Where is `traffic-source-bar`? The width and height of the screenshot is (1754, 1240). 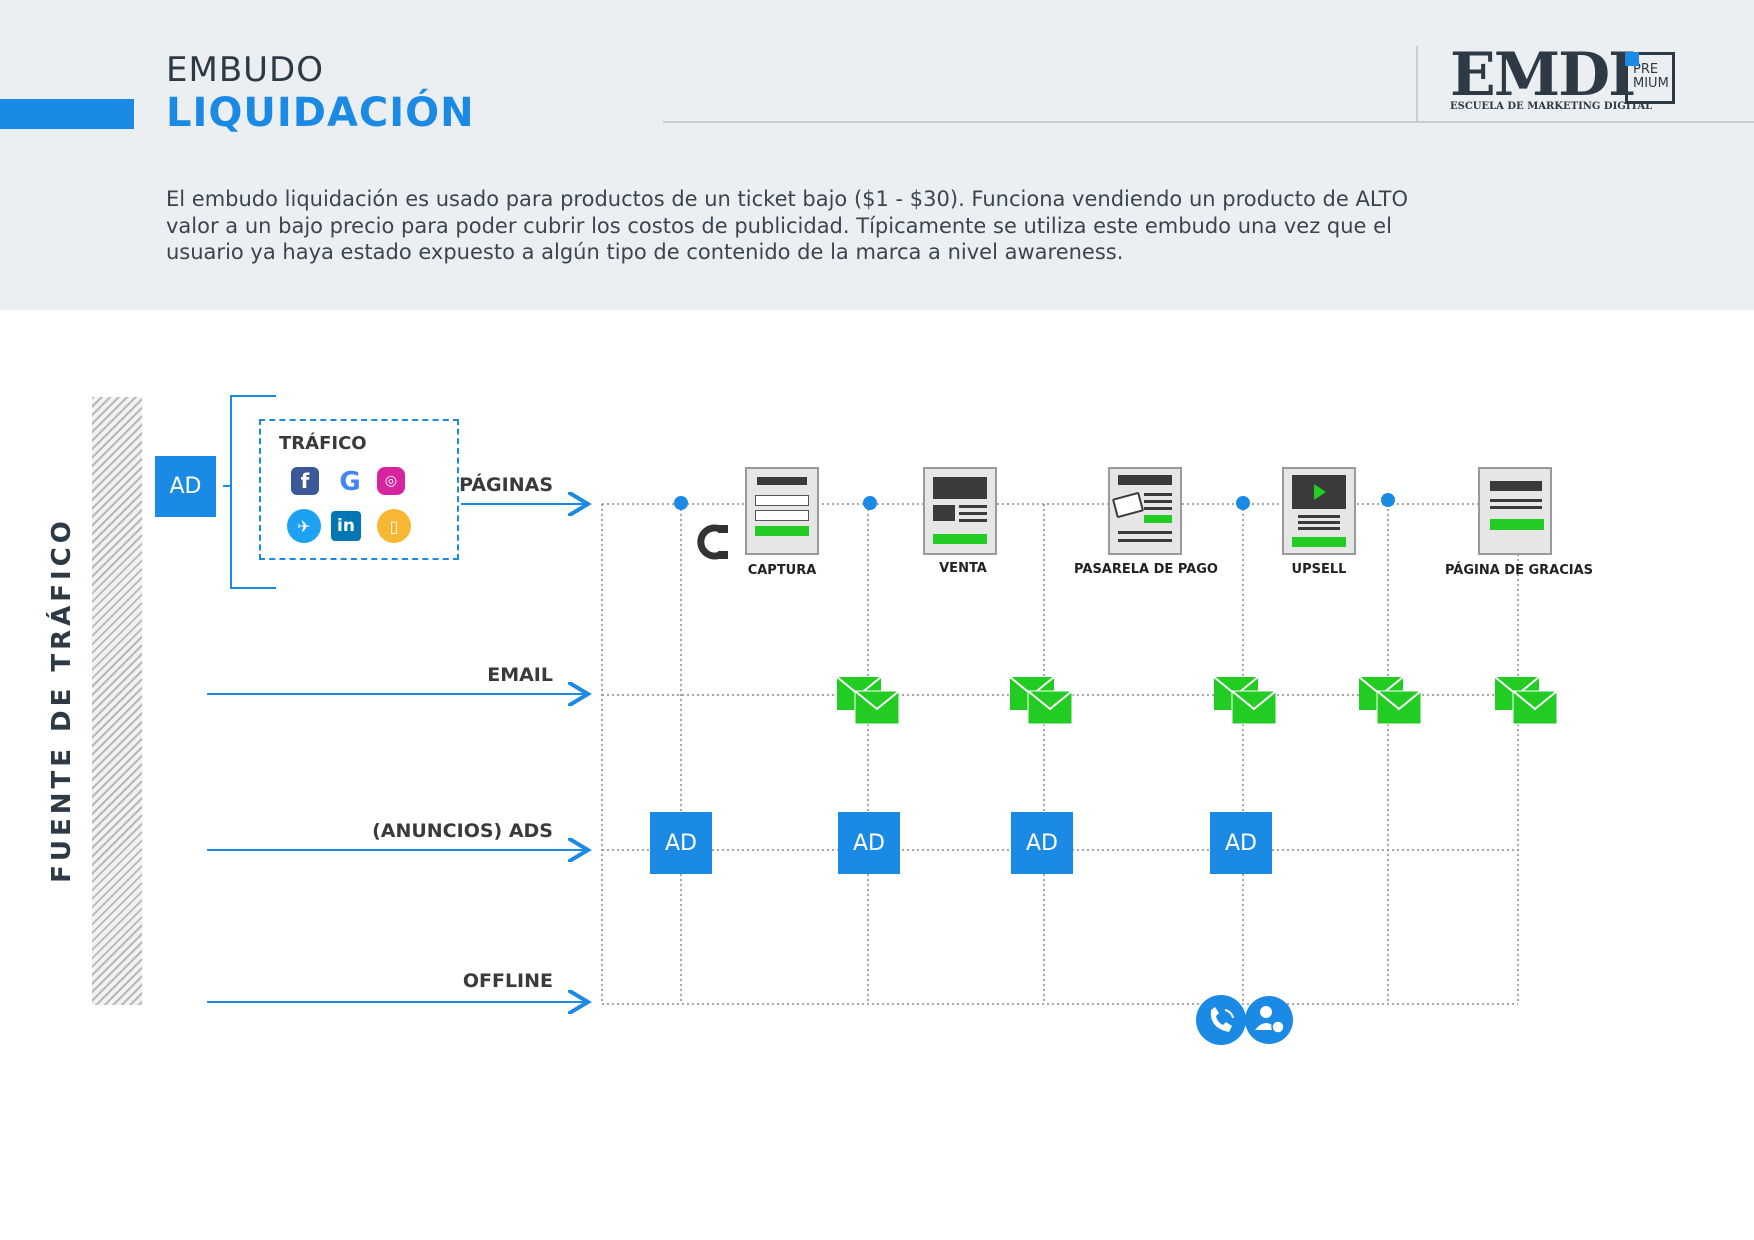 traffic-source-bar is located at coordinates (117, 701).